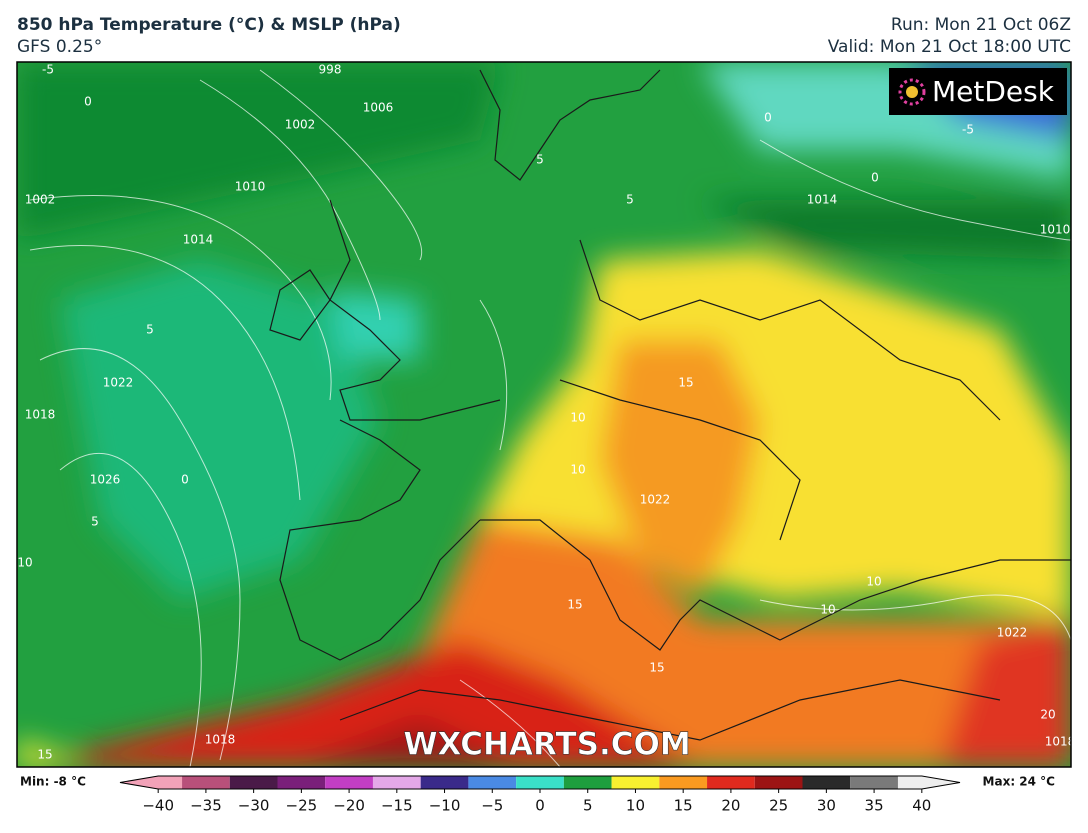 The height and width of the screenshot is (833, 1088). I want to click on watermark: WXCHARTS.COM, so click(546, 745).